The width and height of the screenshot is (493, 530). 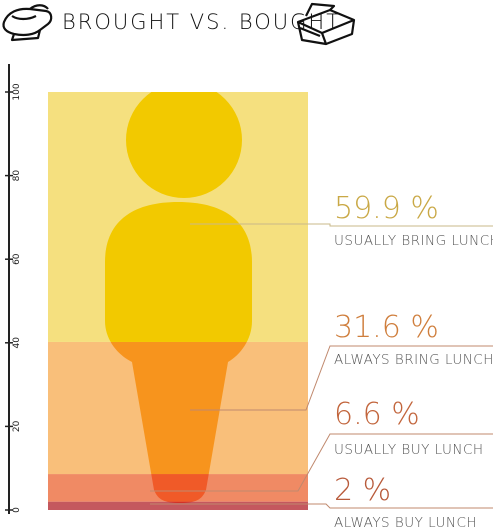 I want to click on y-tick-label: 0, so click(x=17, y=510).